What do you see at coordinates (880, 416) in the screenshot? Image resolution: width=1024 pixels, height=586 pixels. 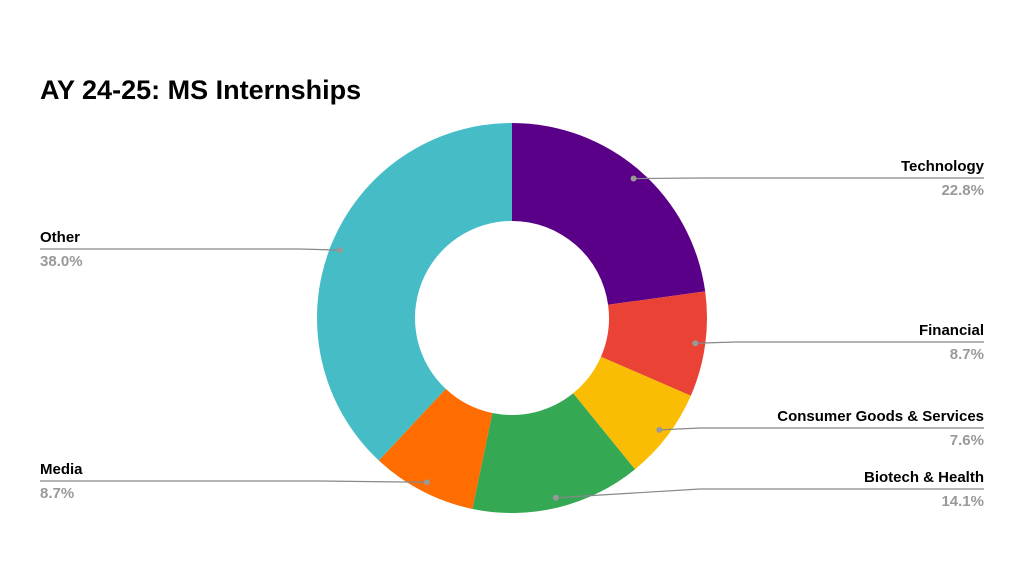 I see `slice-label: Consumer Goods & Services` at bounding box center [880, 416].